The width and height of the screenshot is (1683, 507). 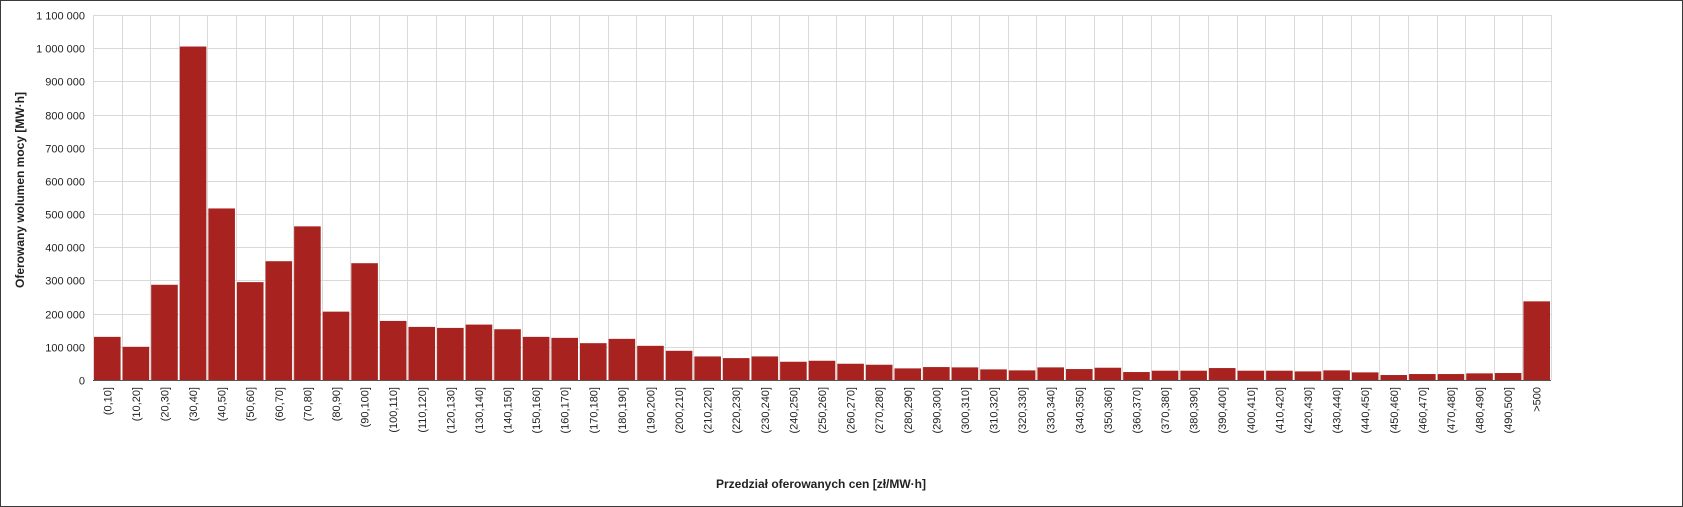 I want to click on x-tick-label: (460,470], so click(x=1423, y=410).